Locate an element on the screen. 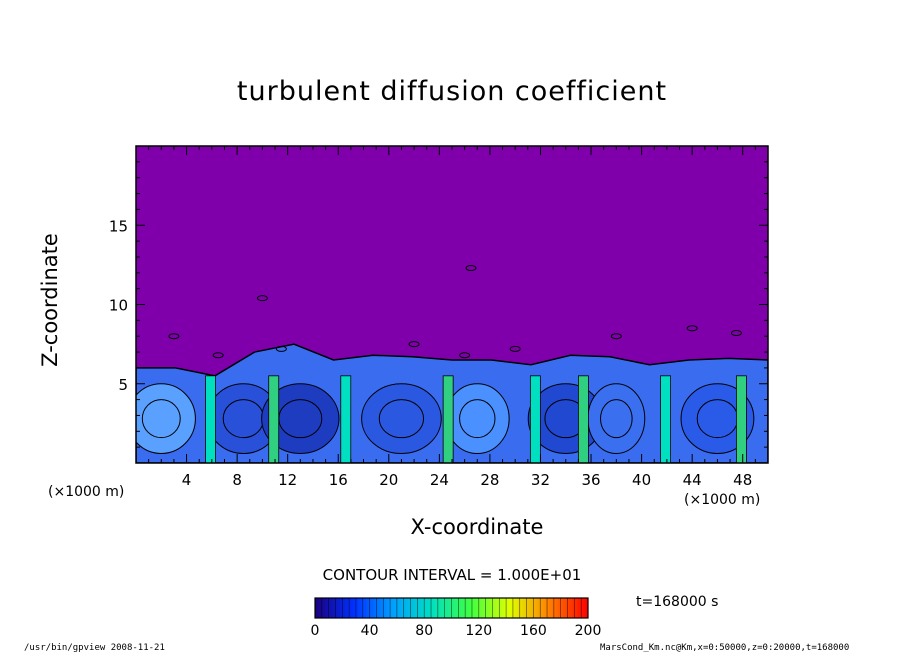 This screenshot has height=654, width=904. time-label: t=168000 s is located at coordinates (677, 602).